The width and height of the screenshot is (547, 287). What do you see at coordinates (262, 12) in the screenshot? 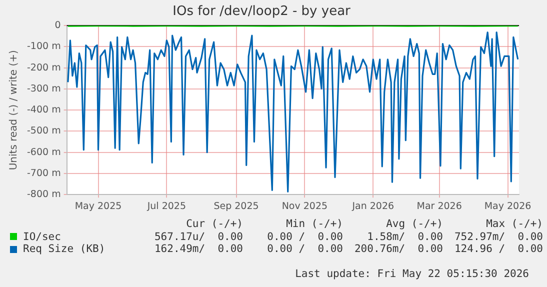
I see `chart-title: IOs for /dev/loop2 - by year` at bounding box center [262, 12].